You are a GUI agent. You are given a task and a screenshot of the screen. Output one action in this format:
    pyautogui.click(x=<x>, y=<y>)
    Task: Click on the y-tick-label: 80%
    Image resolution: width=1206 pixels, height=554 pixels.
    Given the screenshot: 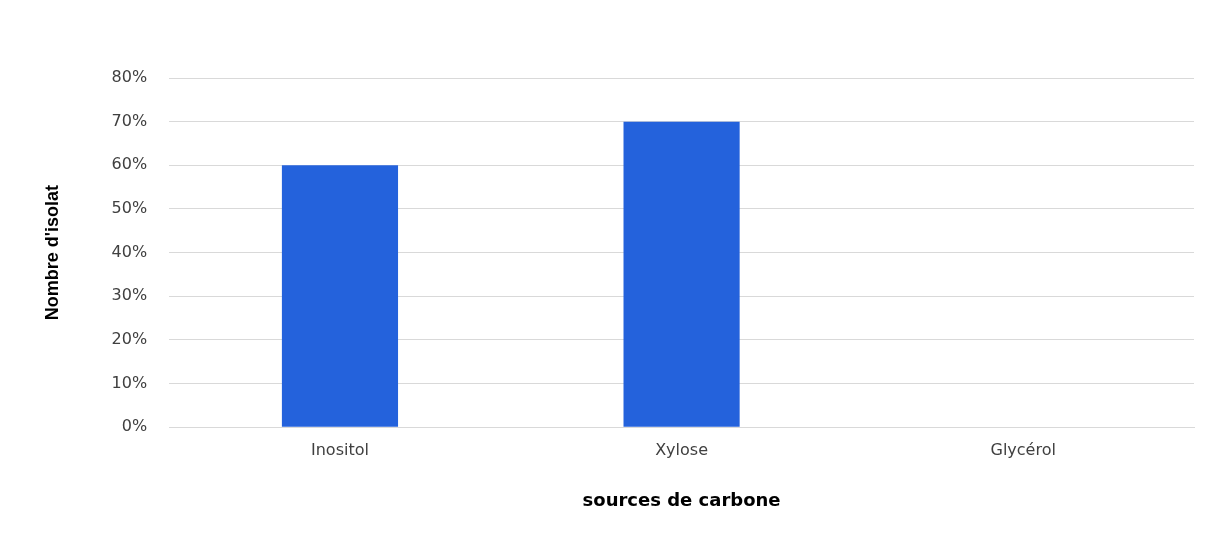 What is the action you would take?
    pyautogui.click(x=129, y=77)
    